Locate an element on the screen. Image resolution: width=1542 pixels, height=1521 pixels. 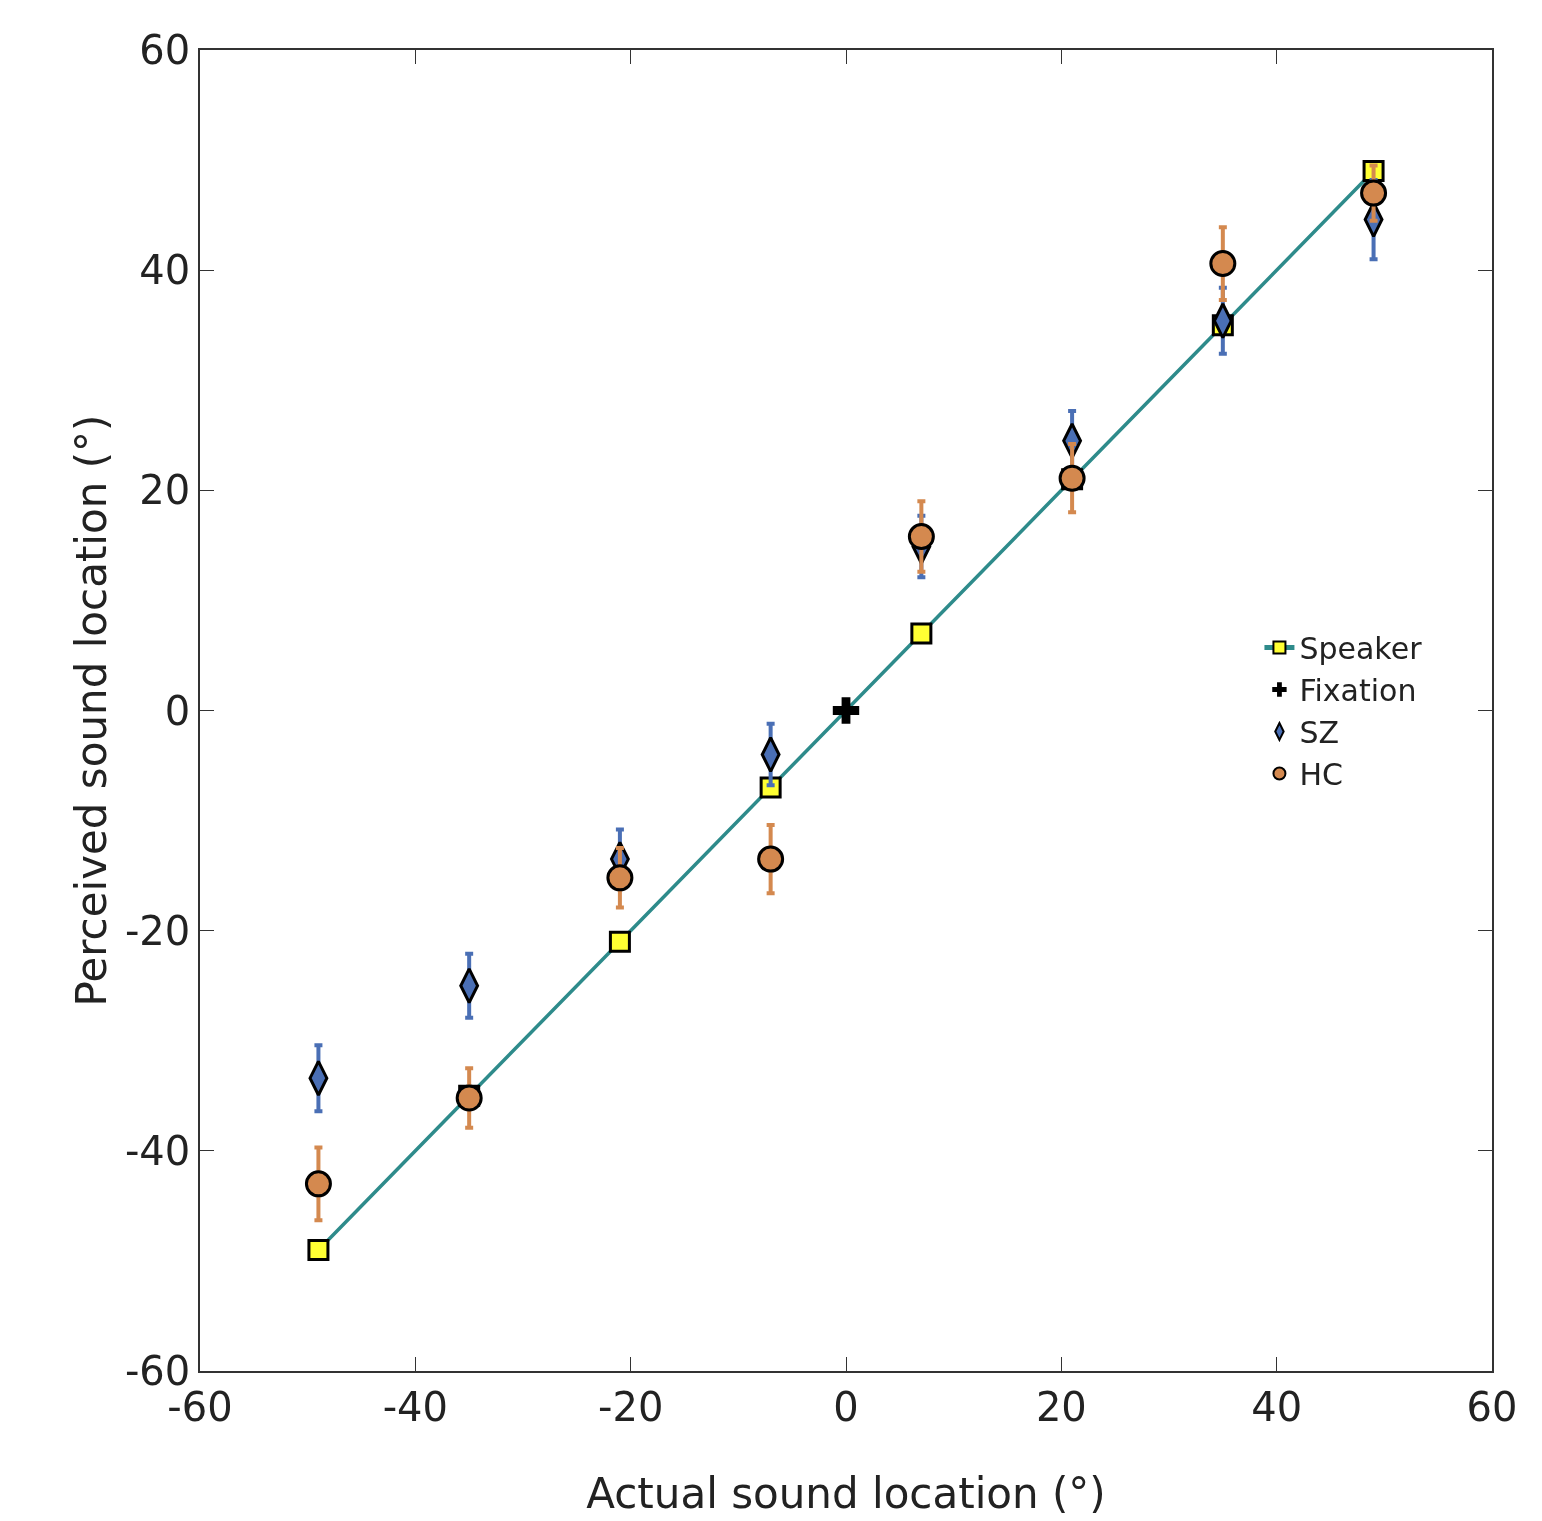
x-tick-label: -40 is located at coordinates (415, 1406).